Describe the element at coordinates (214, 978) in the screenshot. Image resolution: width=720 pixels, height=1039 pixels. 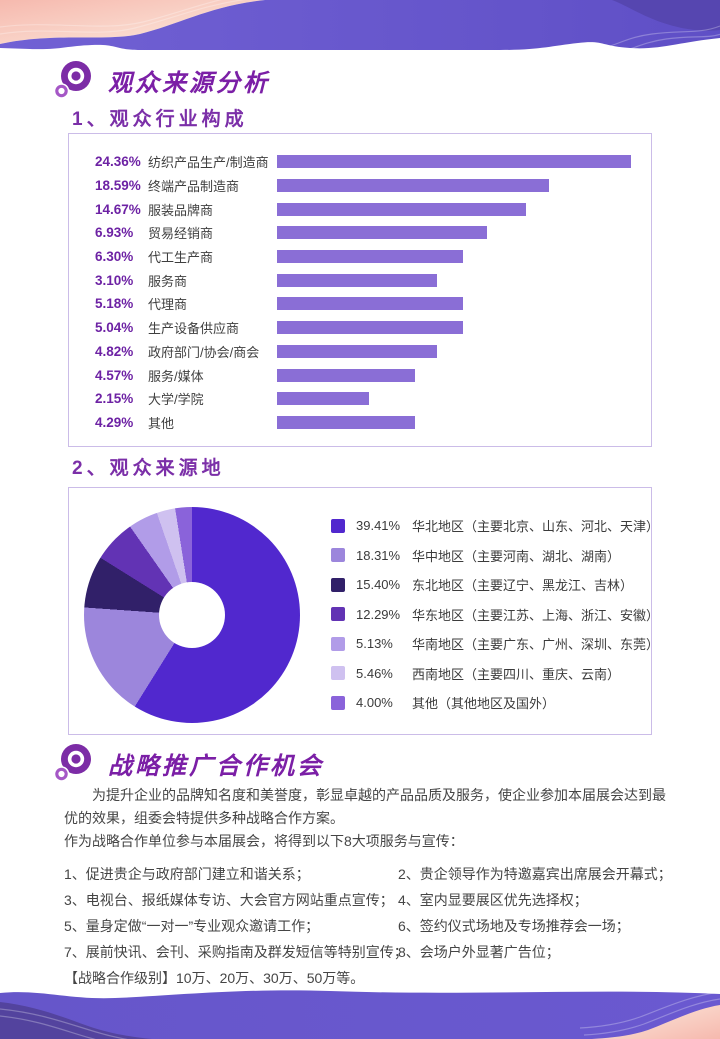
I see `cooperation-levels: 【战略合作级别】10万、20万、30万、50万等。` at that location.